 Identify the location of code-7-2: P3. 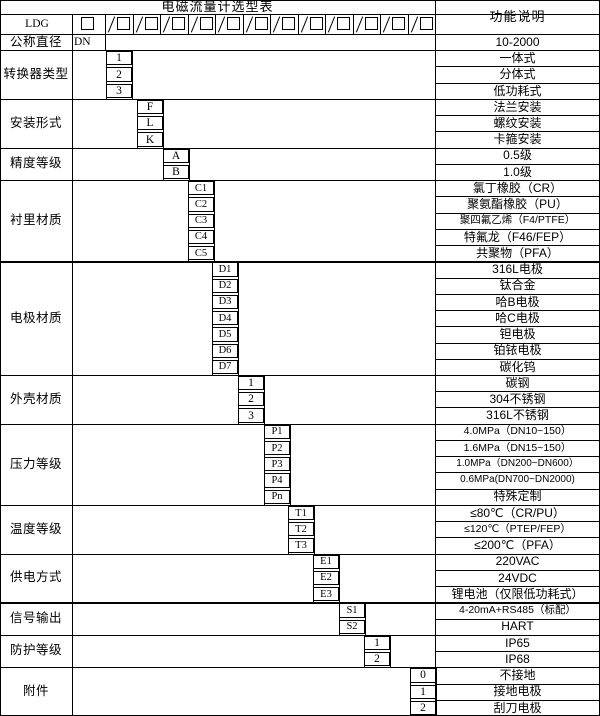
(277, 464).